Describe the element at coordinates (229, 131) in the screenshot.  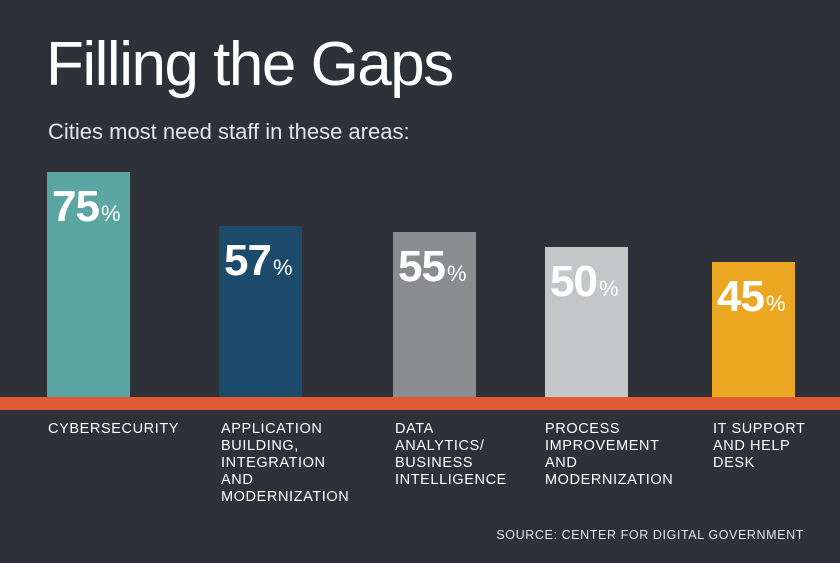
I see `chart-subtitle: Cities most need staff in these areas:` at that location.